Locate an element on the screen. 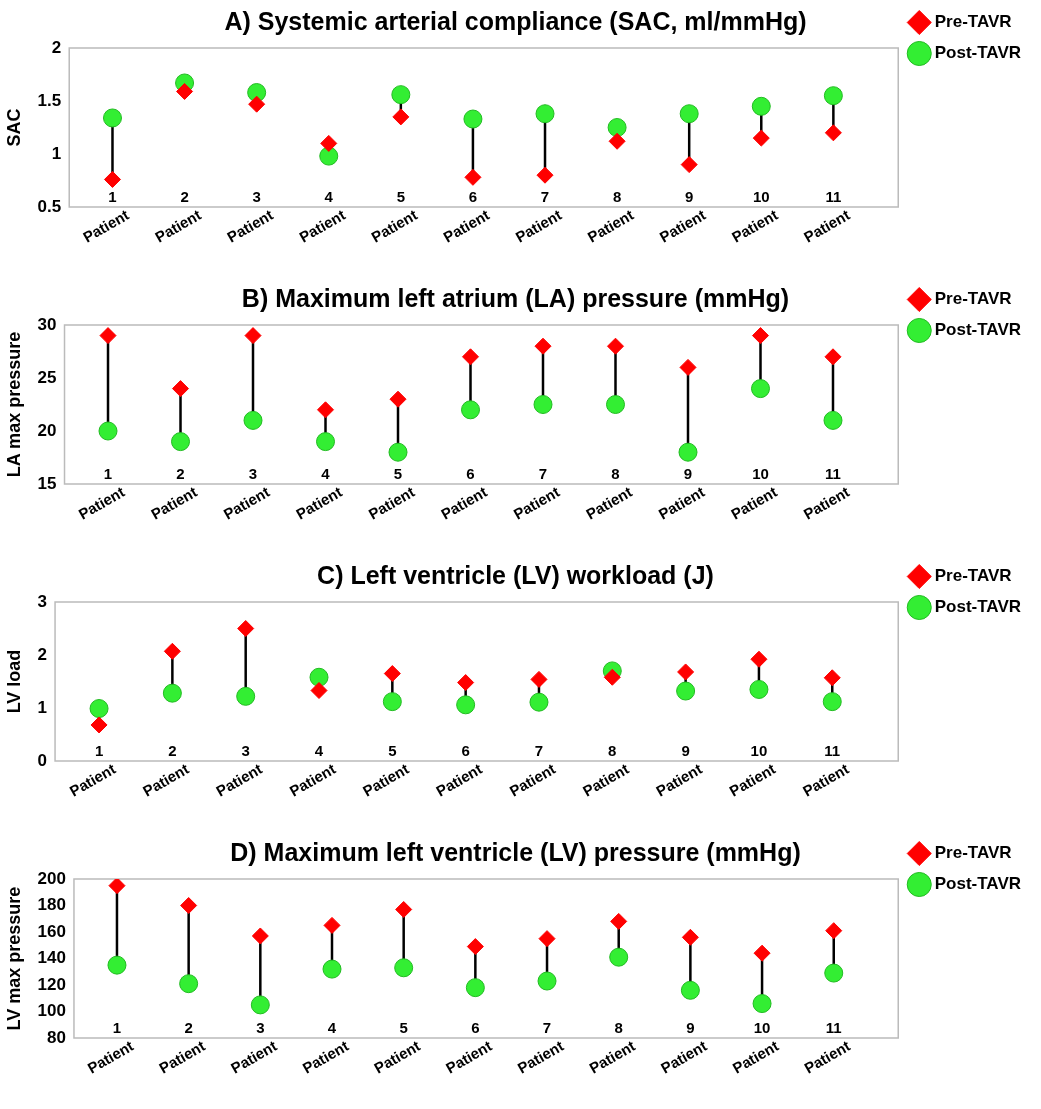 The image size is (1041, 1109). chart-title: B) Maximum left atrium (LA) pressure (mmHg) is located at coordinates (515, 297).